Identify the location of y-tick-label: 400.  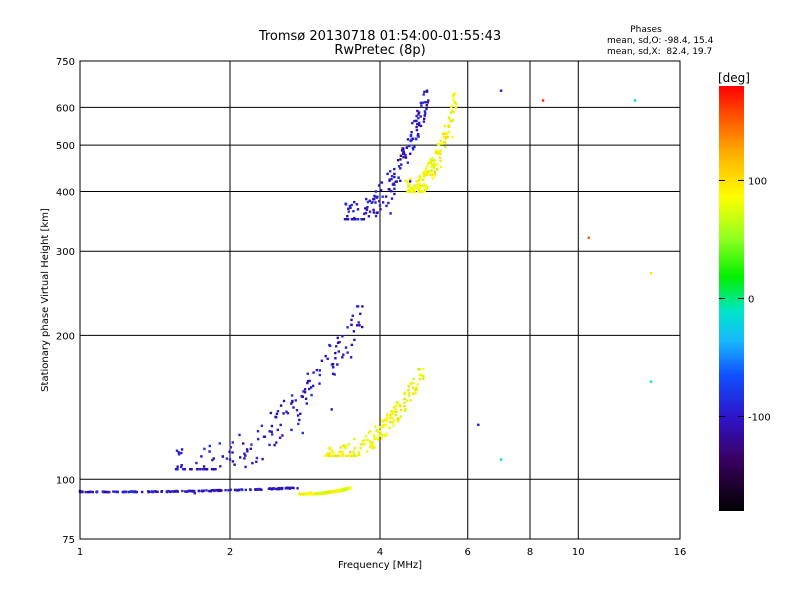
(65, 192).